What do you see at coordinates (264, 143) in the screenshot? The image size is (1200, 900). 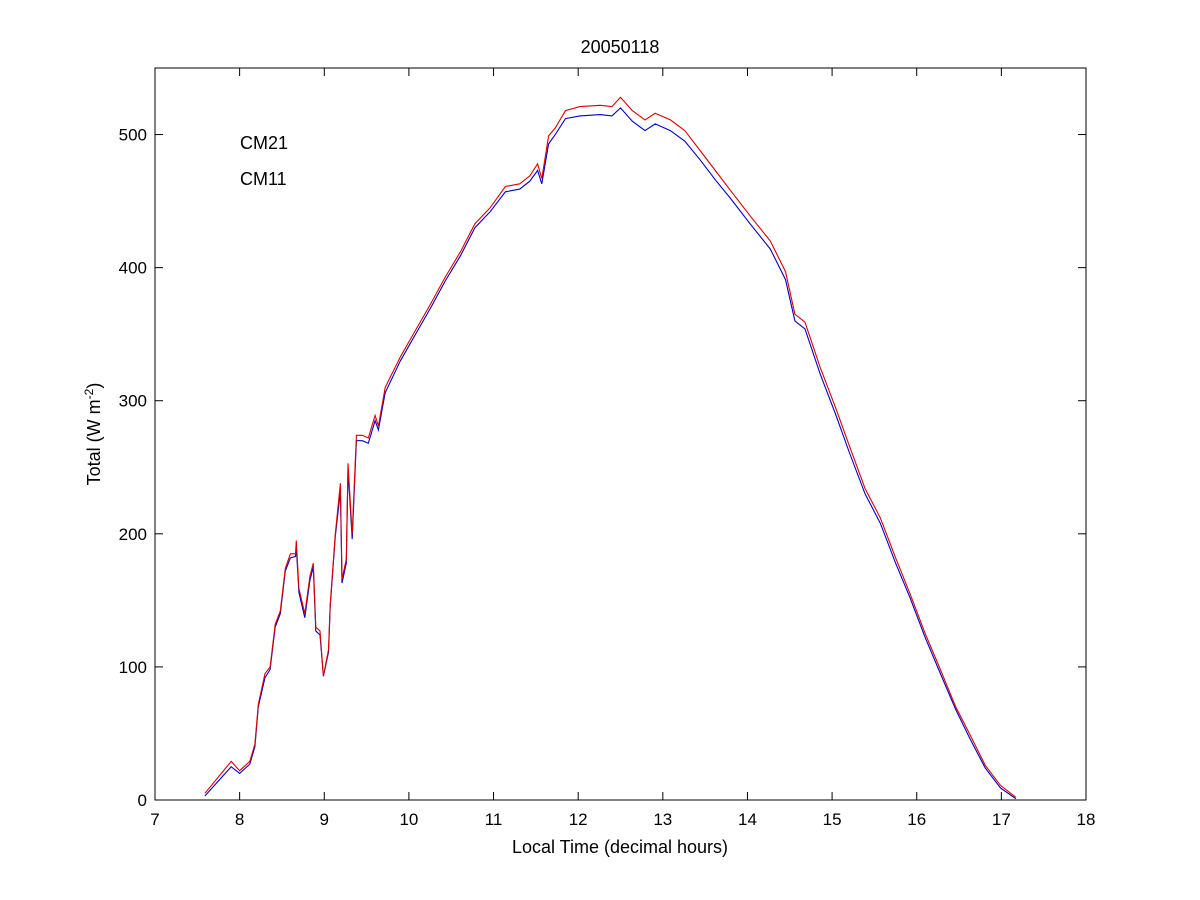 I see `legend-entry-cm21: CM21` at bounding box center [264, 143].